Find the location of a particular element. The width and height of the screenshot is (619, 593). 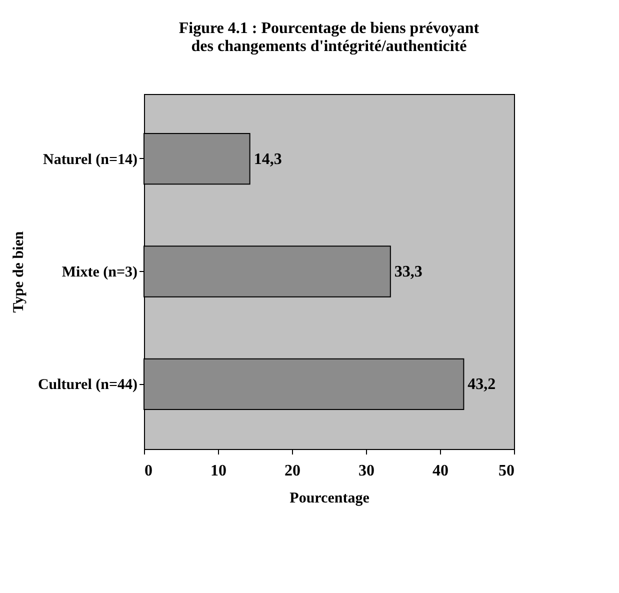

y-tick-label: Mixte (n=3) is located at coordinates (100, 272).